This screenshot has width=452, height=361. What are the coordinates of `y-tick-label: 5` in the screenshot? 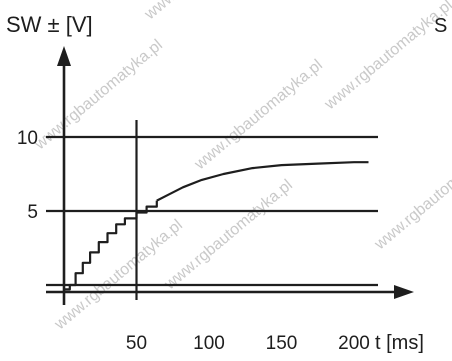 It's located at (32, 212).